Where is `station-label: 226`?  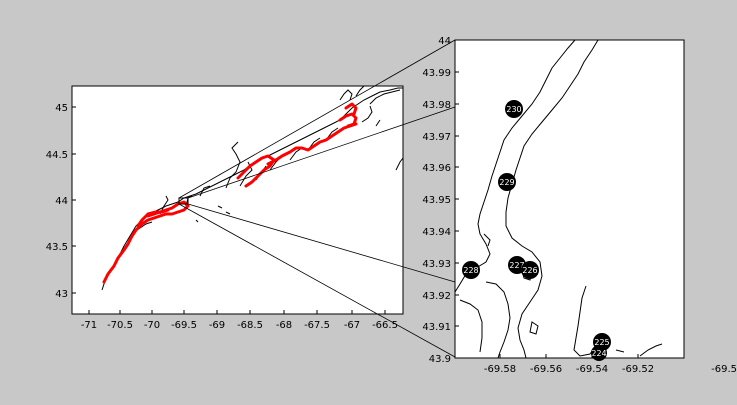 station-label: 226 is located at coordinates (529, 270).